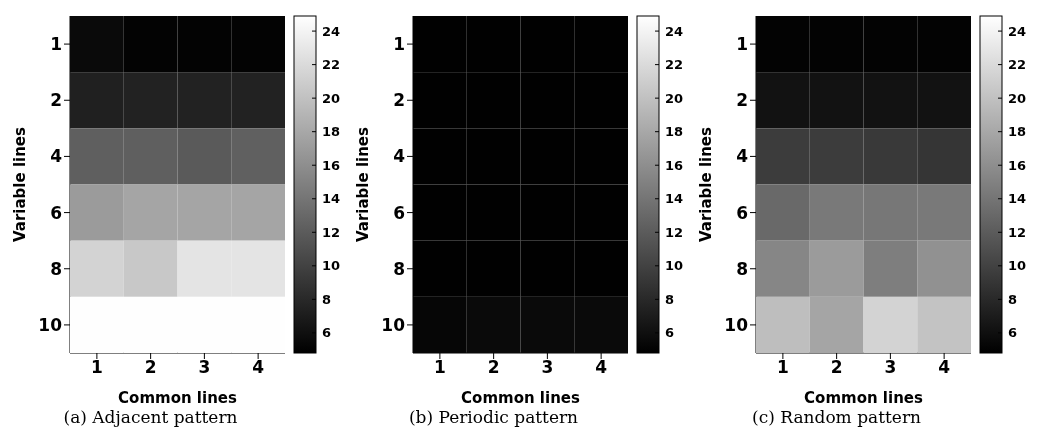 Image resolution: width=1045 pixels, height=443 pixels. I want to click on text: (b) Periodic pattern, so click(493, 417).